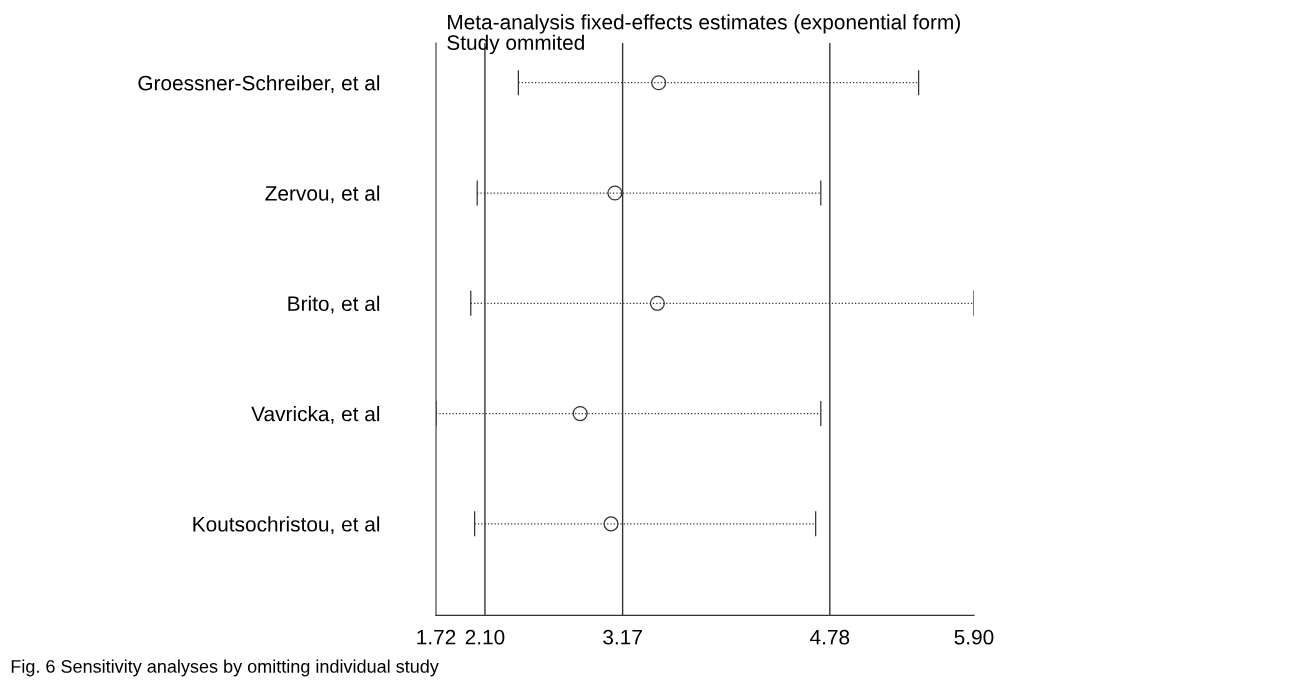  Describe the element at coordinates (315, 415) in the screenshot. I see `y-tick-label: Vavricka, et al` at that location.